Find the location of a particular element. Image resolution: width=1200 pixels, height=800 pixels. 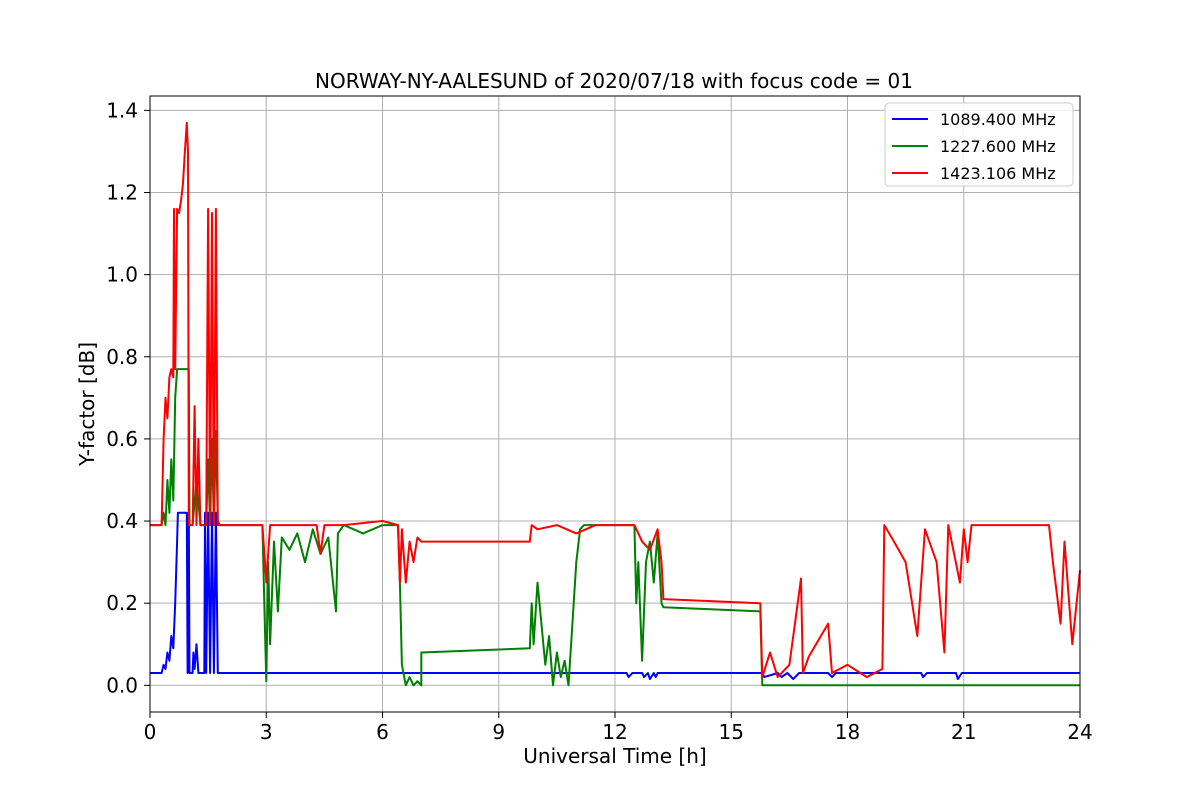

legend-box is located at coordinates (979, 144).